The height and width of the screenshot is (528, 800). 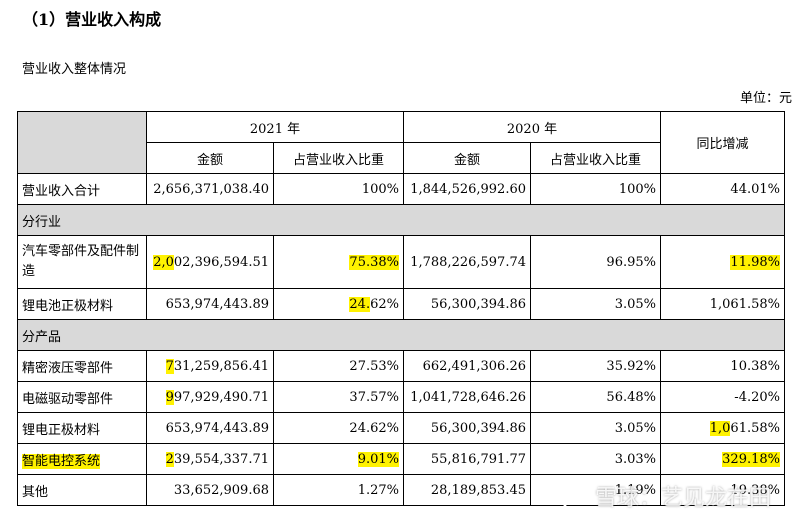 What do you see at coordinates (210, 189) in the screenshot?
I see `cell-amount-2021: 2,656,371,038.40` at bounding box center [210, 189].